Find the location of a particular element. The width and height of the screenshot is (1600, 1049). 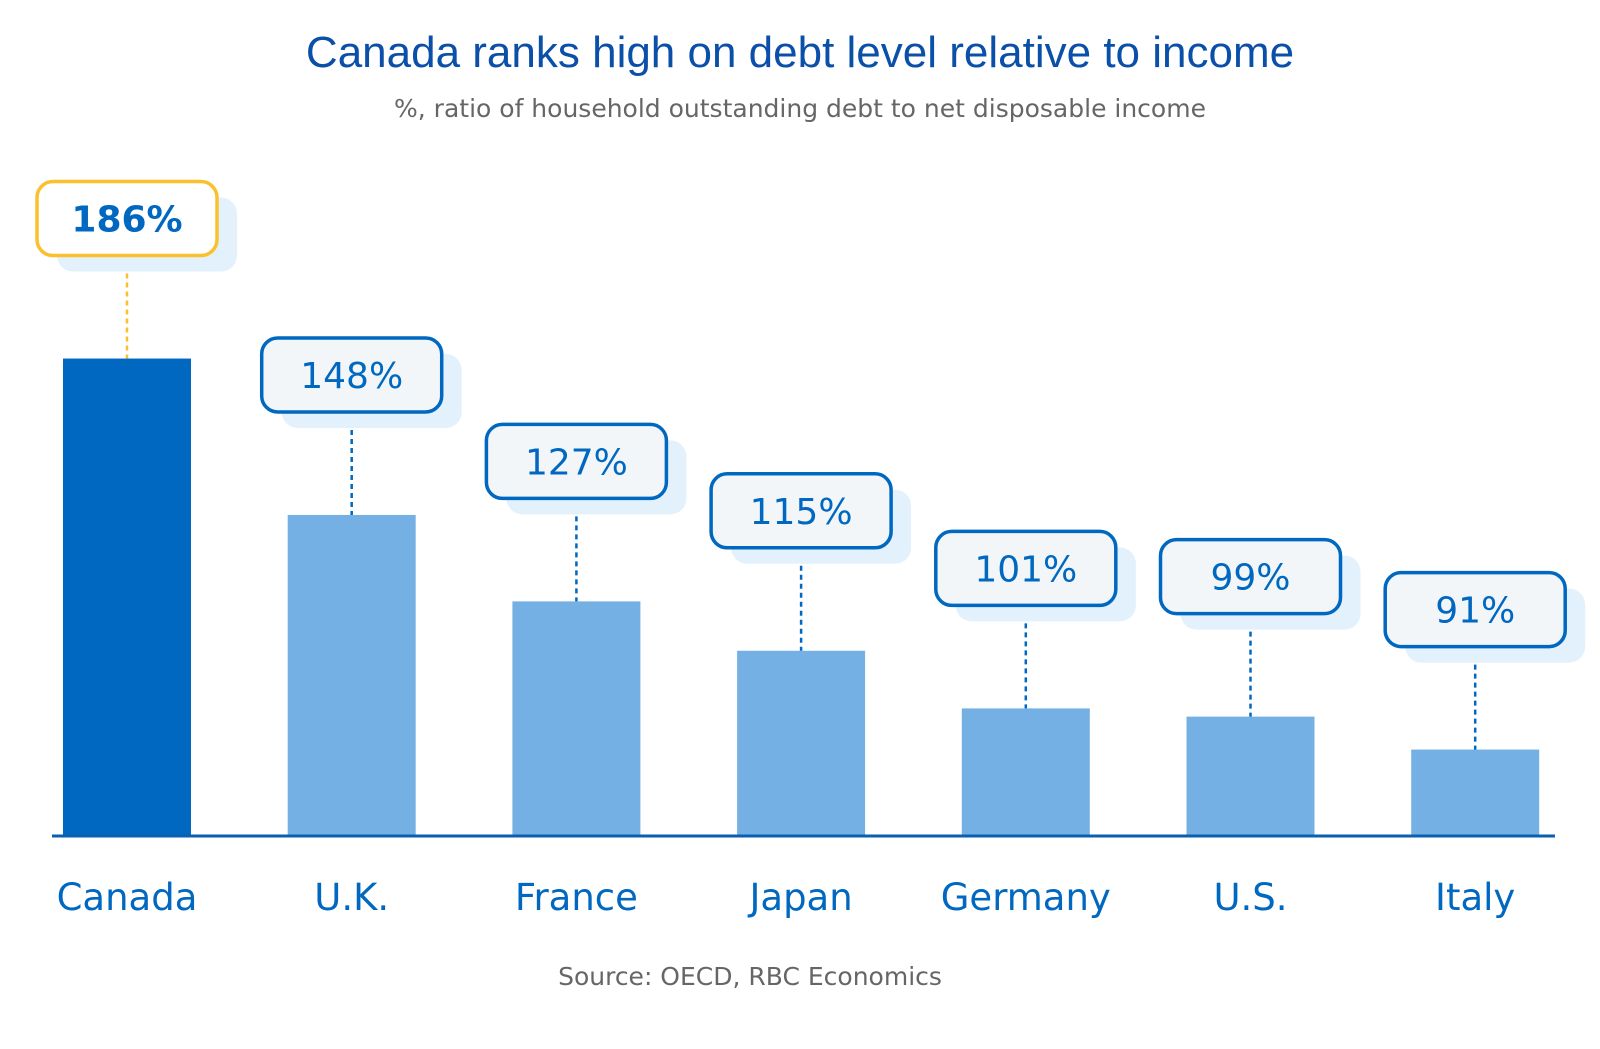

x-tick-label: U.K. is located at coordinates (351, 897).